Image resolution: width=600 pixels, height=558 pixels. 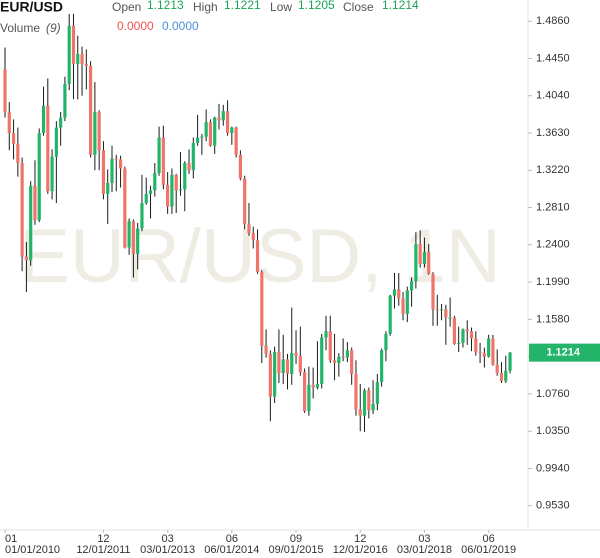 I want to click on y-tick-label: 1.2810, so click(x=553, y=207).